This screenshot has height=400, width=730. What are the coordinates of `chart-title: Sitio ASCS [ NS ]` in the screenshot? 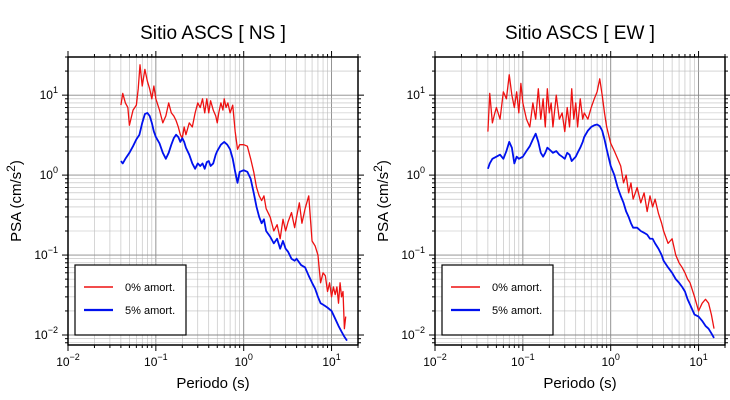 It's located at (213, 33).